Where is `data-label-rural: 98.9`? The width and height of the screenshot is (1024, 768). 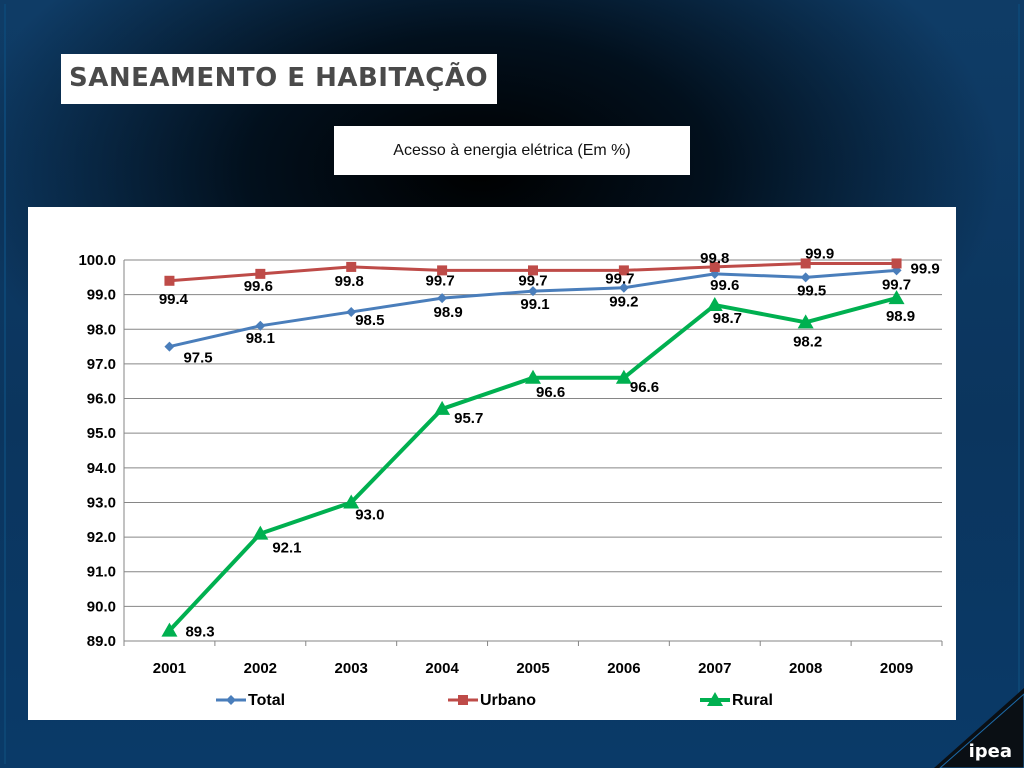
data-label-rural: 98.9 is located at coordinates (900, 316).